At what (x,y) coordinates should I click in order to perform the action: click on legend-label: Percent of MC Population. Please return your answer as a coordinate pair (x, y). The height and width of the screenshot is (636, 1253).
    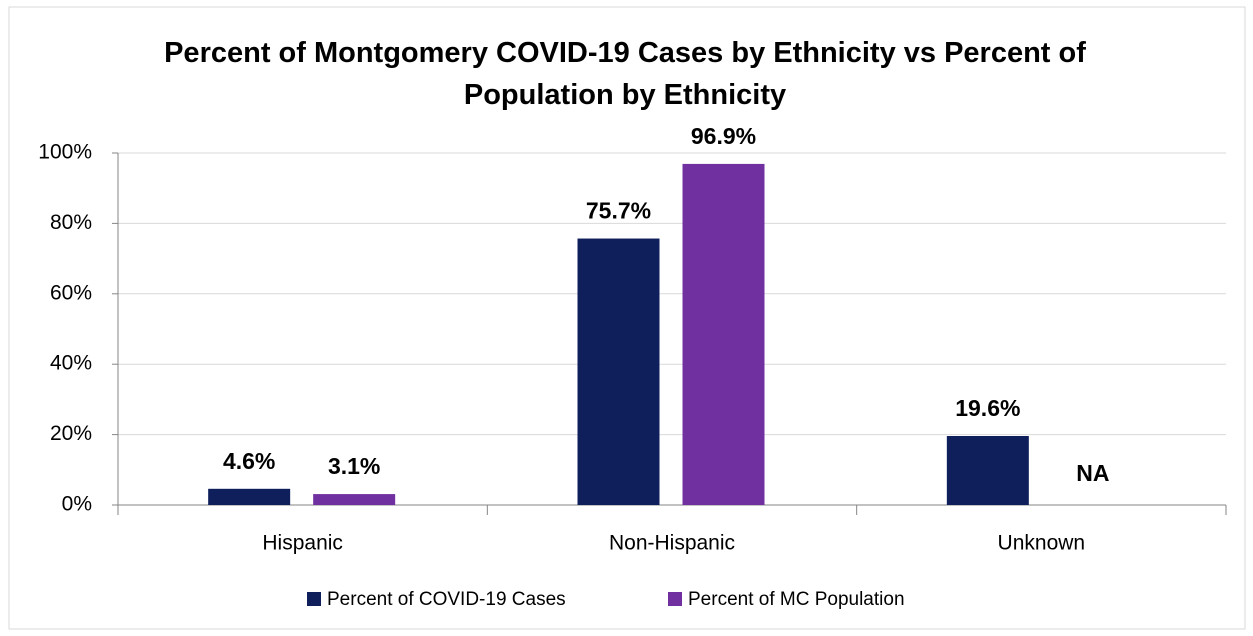
    Looking at the image, I should click on (796, 599).